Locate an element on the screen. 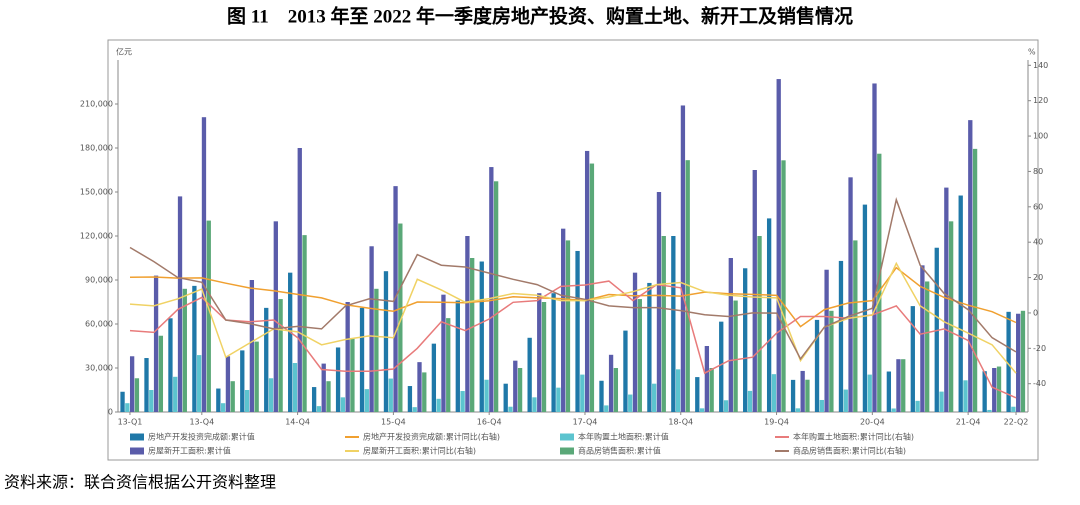 The width and height of the screenshot is (1080, 505). x-tick-label: 14-Q4 is located at coordinates (297, 422).